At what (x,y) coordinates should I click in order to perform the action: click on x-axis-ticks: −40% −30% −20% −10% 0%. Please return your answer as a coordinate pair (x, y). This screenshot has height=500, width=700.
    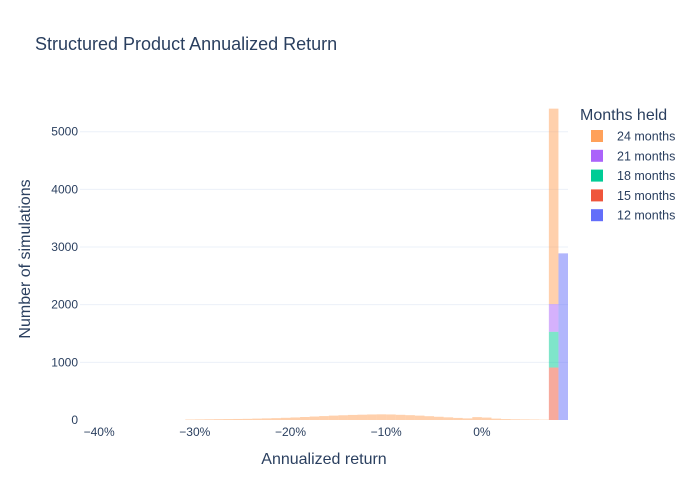
    Looking at the image, I should click on (287, 432).